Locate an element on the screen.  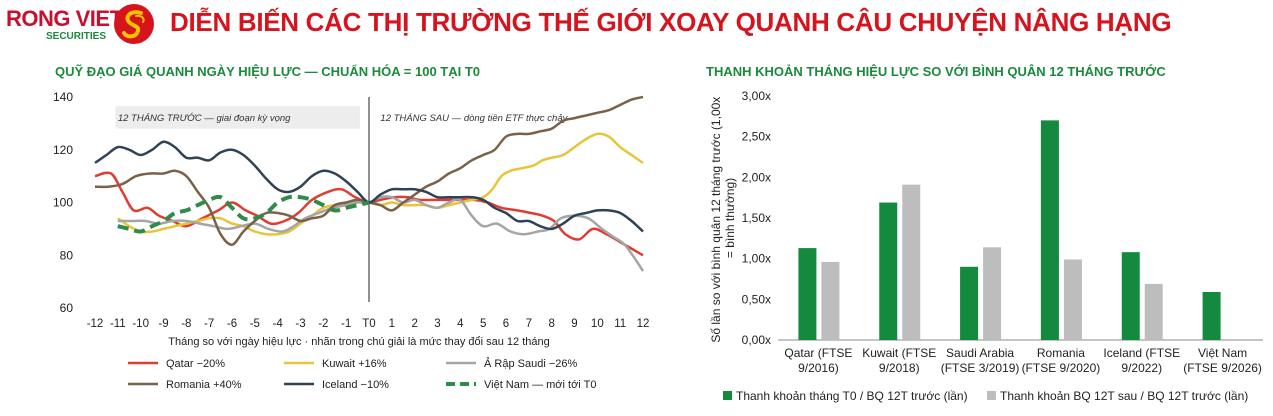
y-tick-label: 2,50x is located at coordinates (756, 137).